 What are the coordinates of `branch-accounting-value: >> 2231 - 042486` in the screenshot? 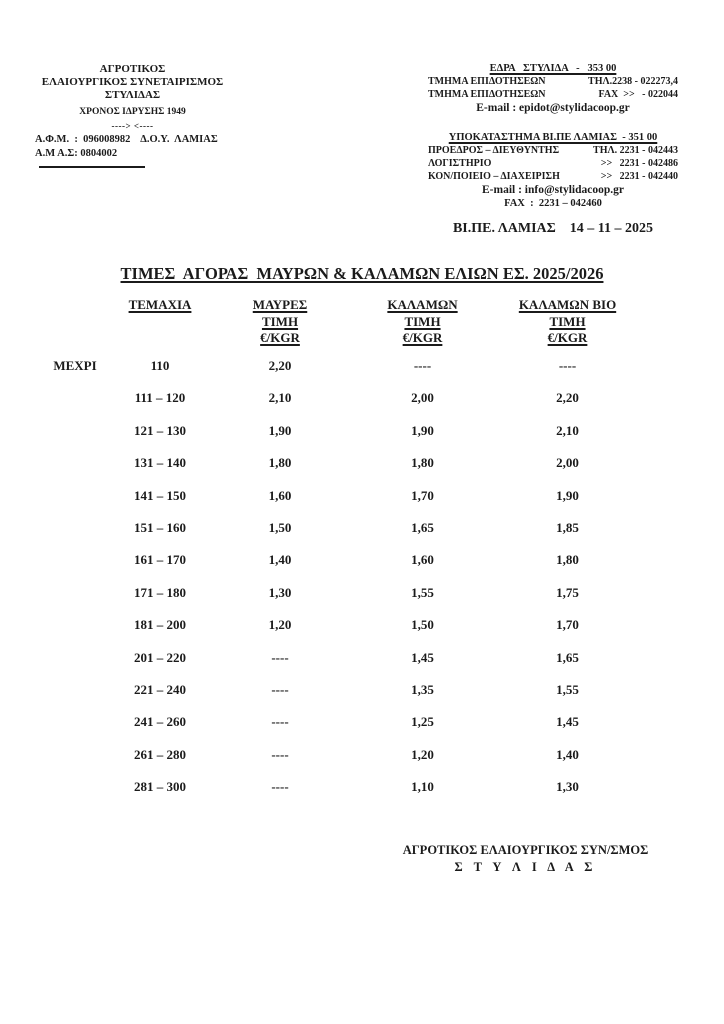 It's located at (639, 163).